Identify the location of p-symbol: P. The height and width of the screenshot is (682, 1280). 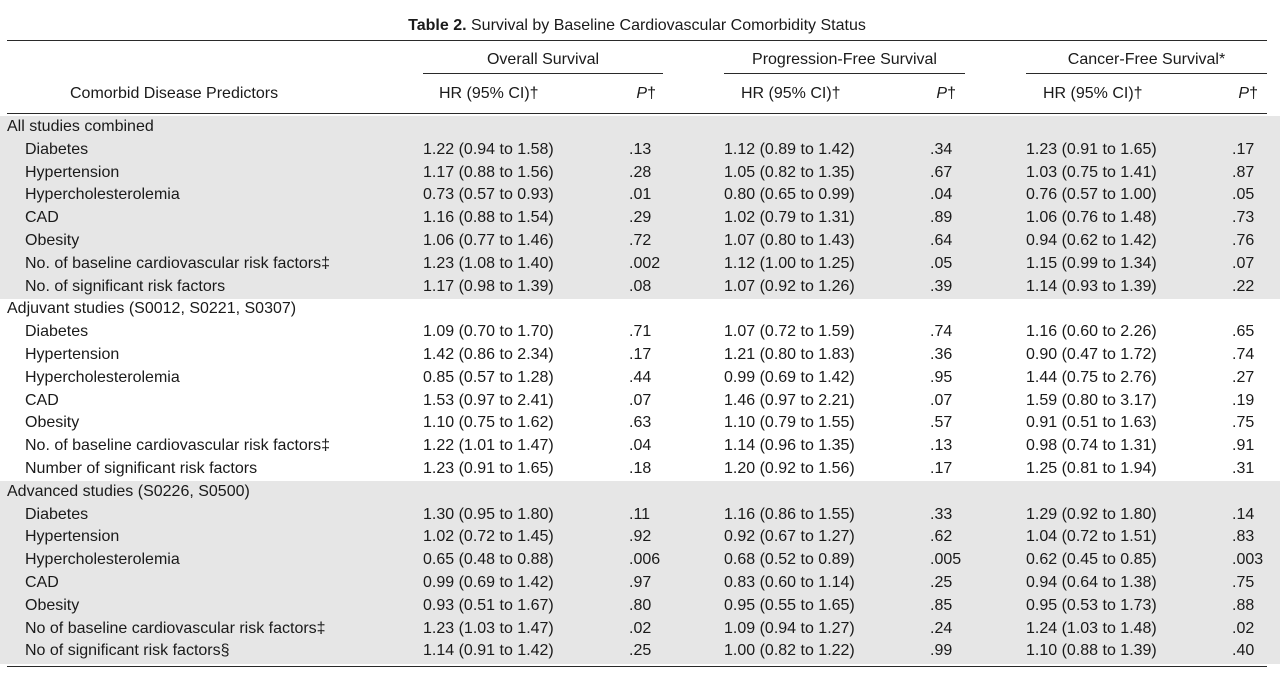
(942, 93).